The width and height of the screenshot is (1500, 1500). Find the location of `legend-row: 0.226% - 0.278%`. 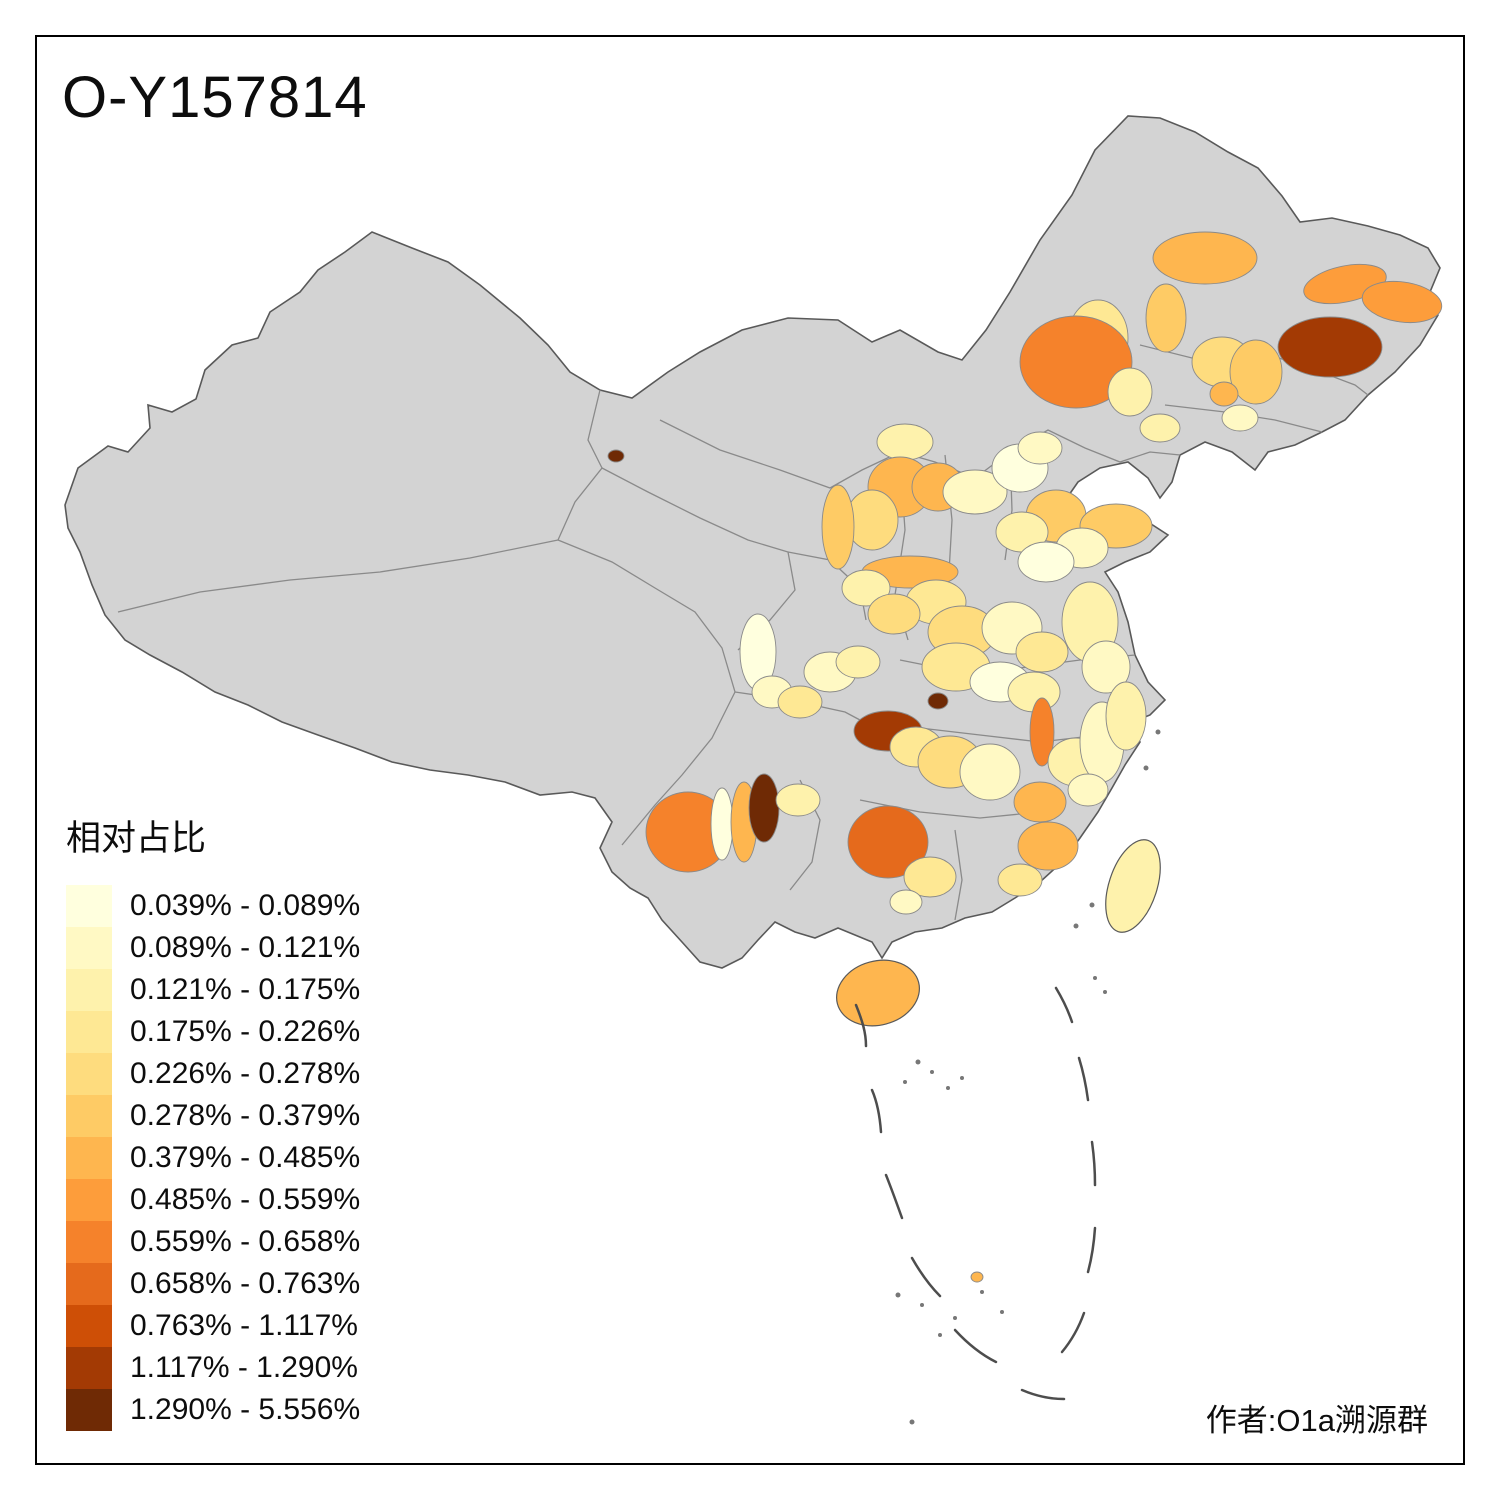

legend-row: 0.226% - 0.278% is located at coordinates (213, 1074).